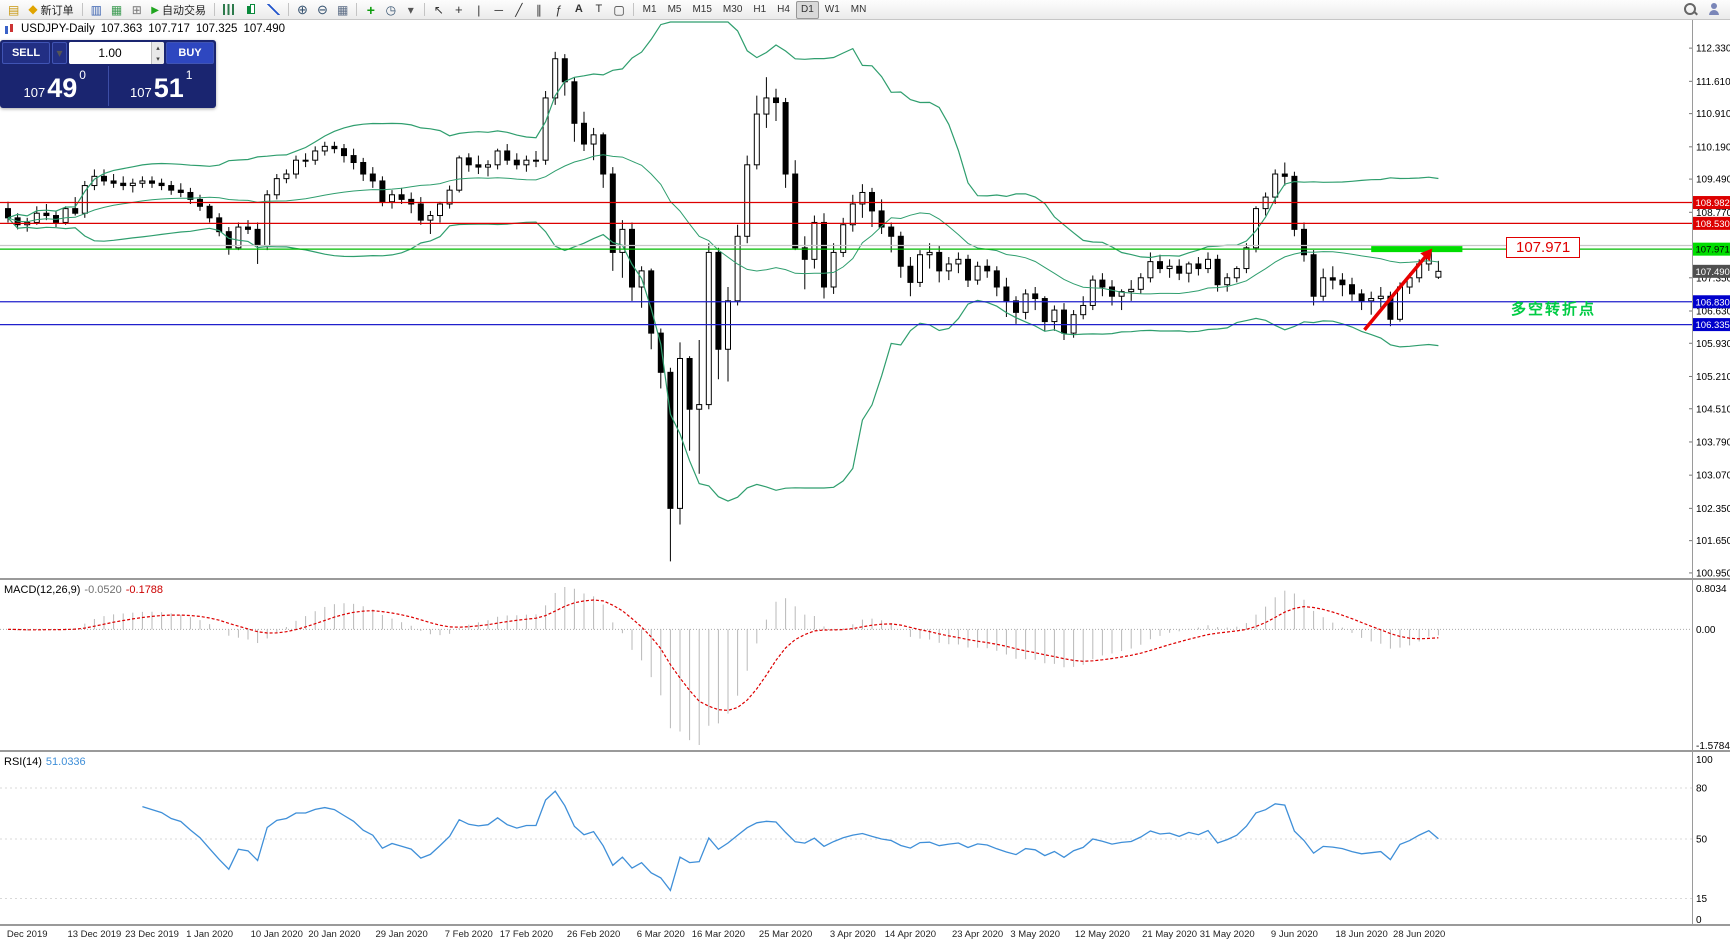  Describe the element at coordinates (273, 10) in the screenshot. I see `line-chart-mode-icon` at that location.